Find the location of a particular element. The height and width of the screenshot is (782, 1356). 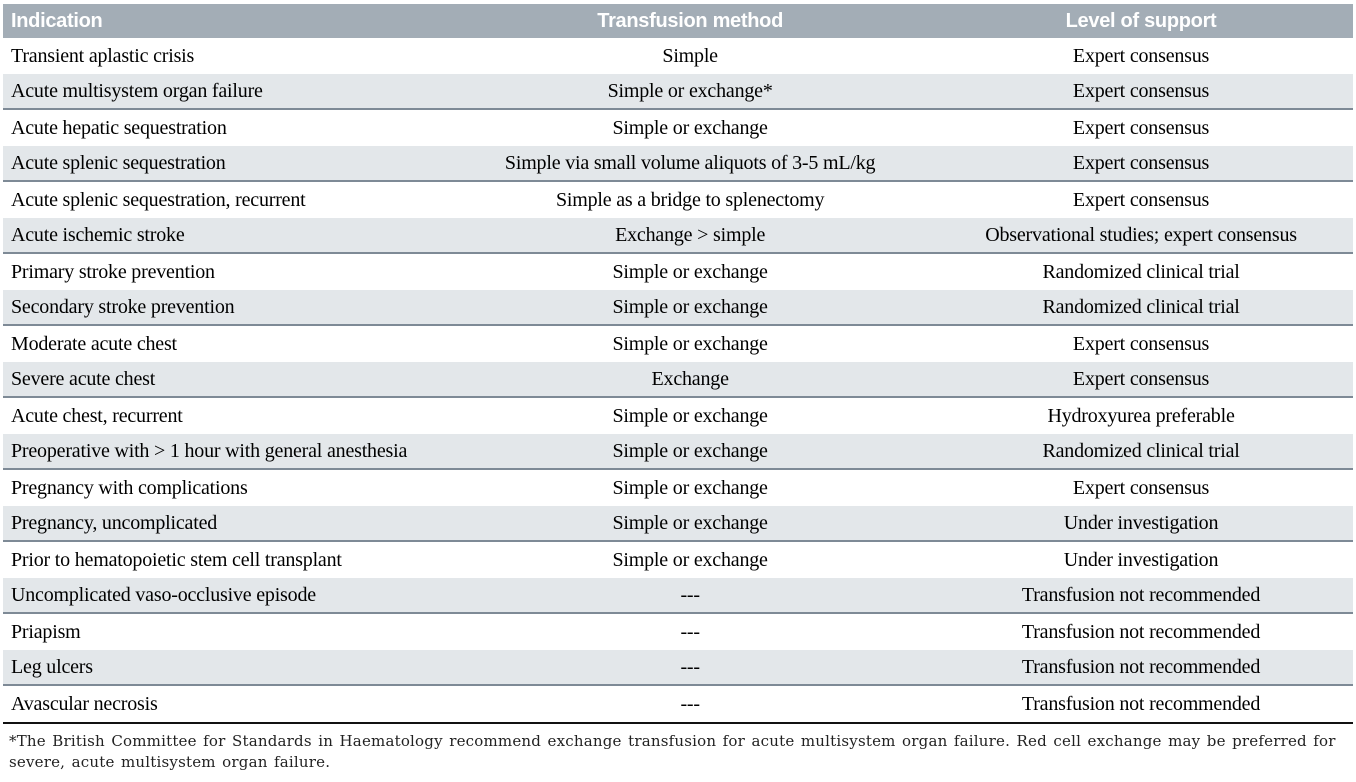

cell-indication: Severe acute chest is located at coordinates (83, 378).